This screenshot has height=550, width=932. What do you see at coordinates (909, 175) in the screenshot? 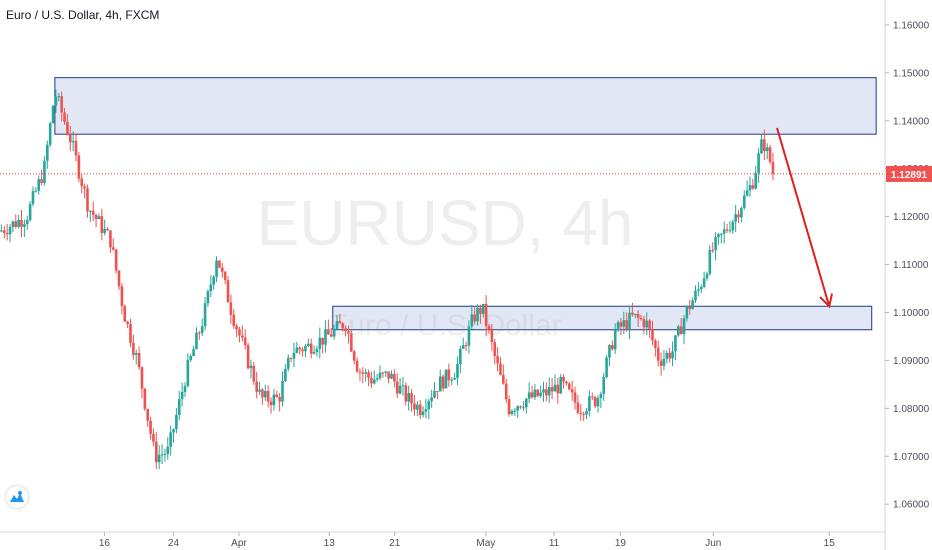
I see `last-price-value: 1.12891` at bounding box center [909, 175].